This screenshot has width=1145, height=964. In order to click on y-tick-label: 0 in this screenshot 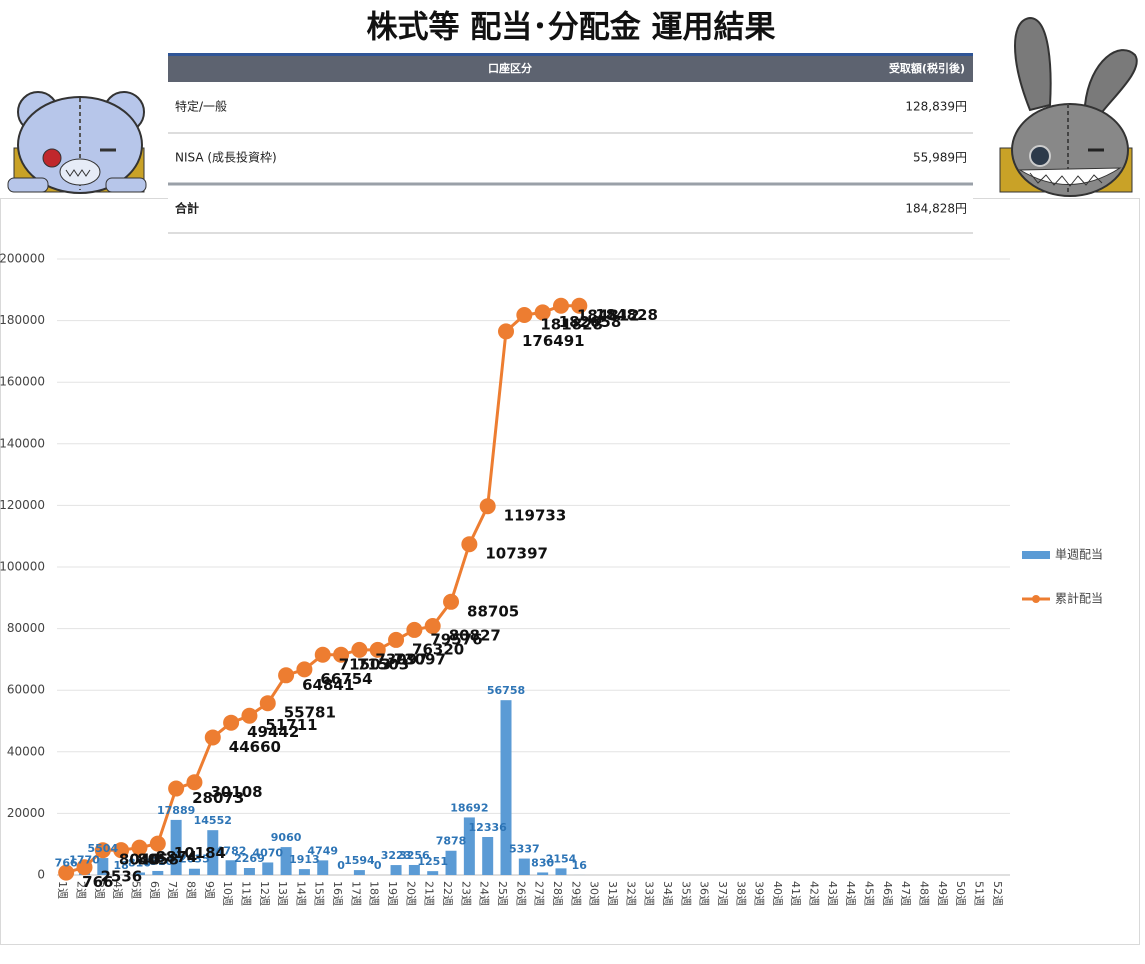, I will do `click(41, 875)`.